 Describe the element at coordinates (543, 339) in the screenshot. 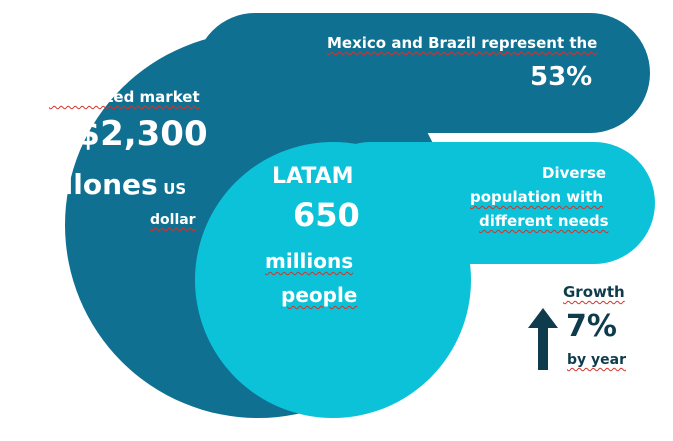

I see `up-arrow-icon` at that location.